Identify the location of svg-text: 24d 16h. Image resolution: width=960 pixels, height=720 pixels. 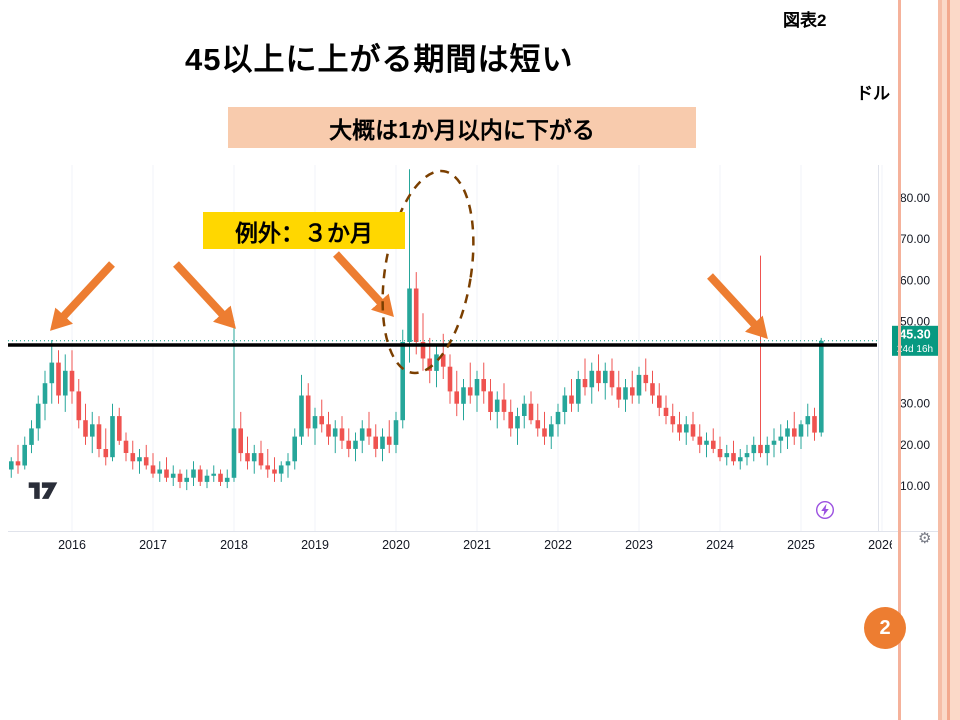
(915, 349).